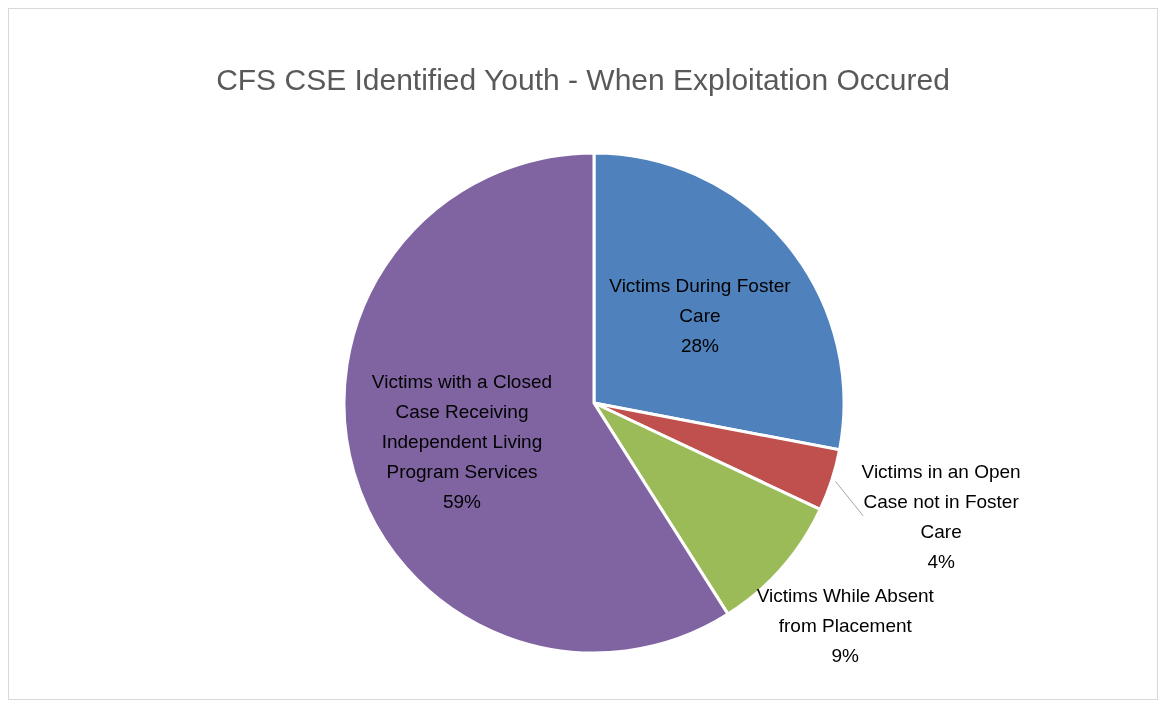 The height and width of the screenshot is (711, 1166). I want to click on data-label: 4%, so click(941, 561).